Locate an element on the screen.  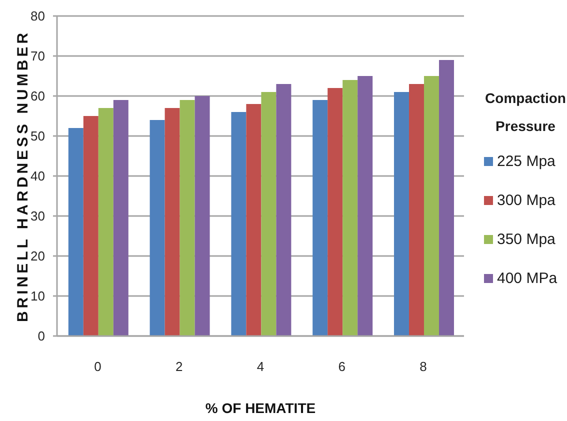
x-tick-label: 0 is located at coordinates (98, 366).